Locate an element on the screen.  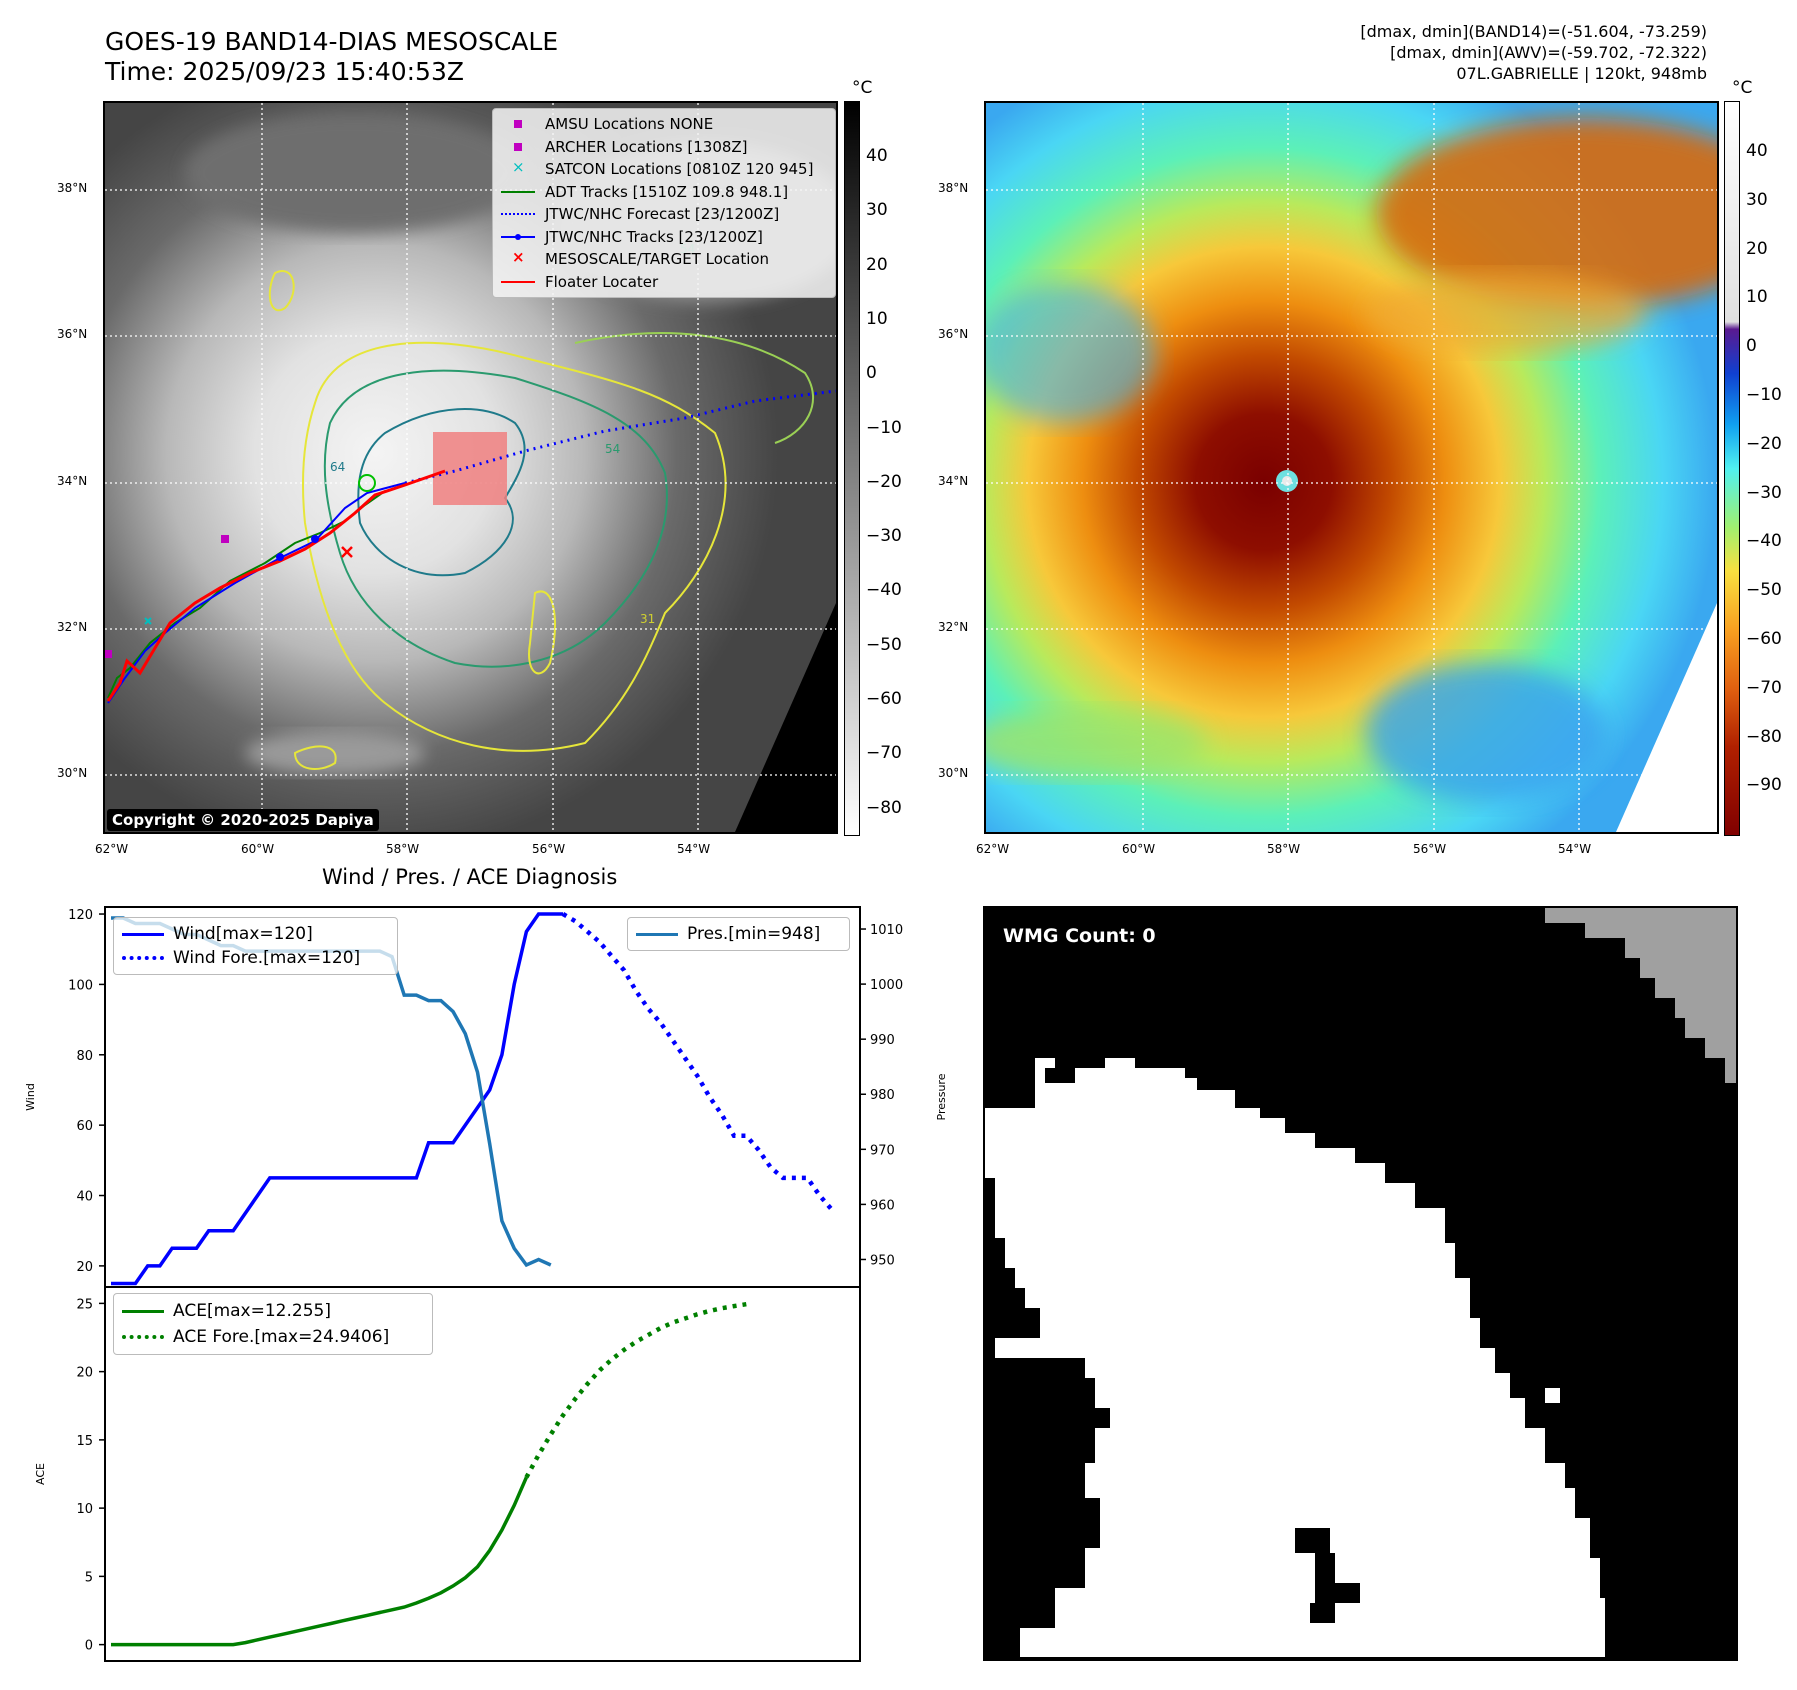
colorbar1-tick-label: 0 is located at coordinates (871, 373).